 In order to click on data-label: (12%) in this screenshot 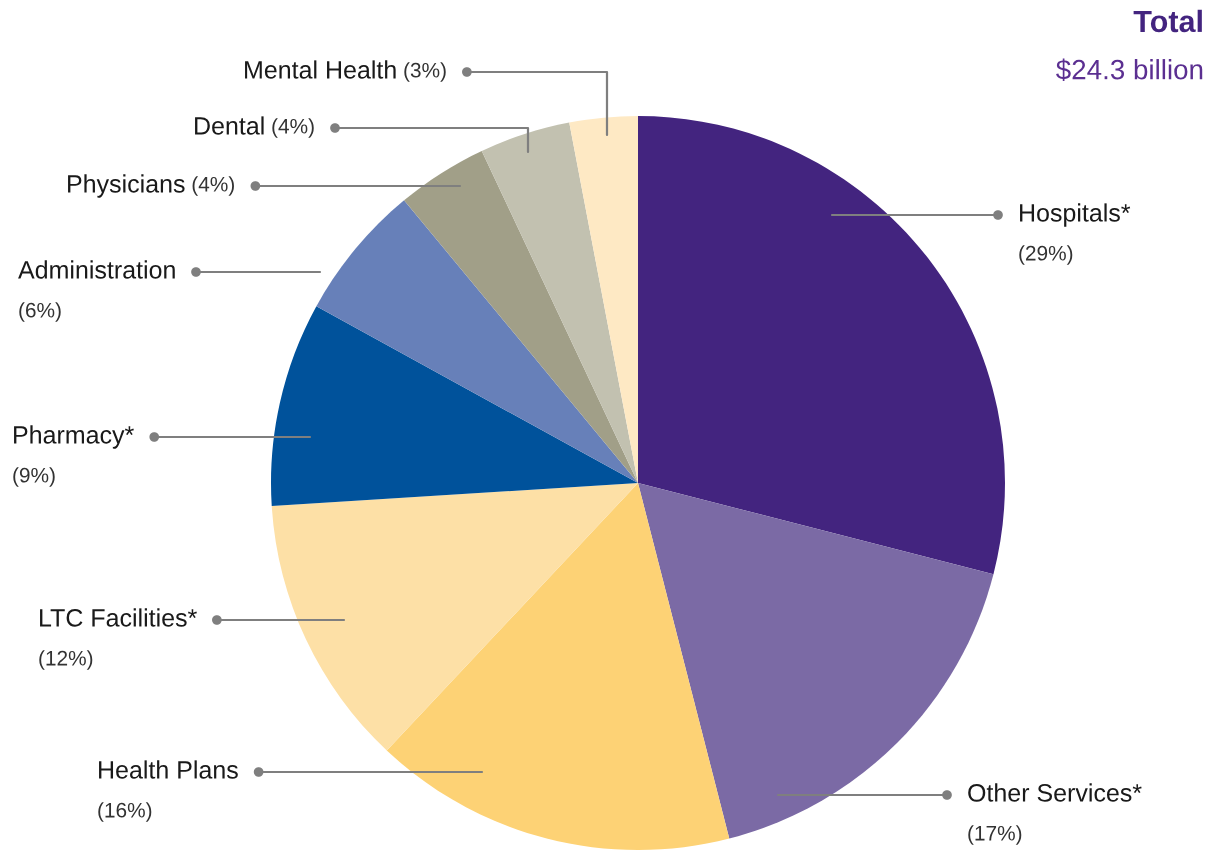, I will do `click(66, 660)`.